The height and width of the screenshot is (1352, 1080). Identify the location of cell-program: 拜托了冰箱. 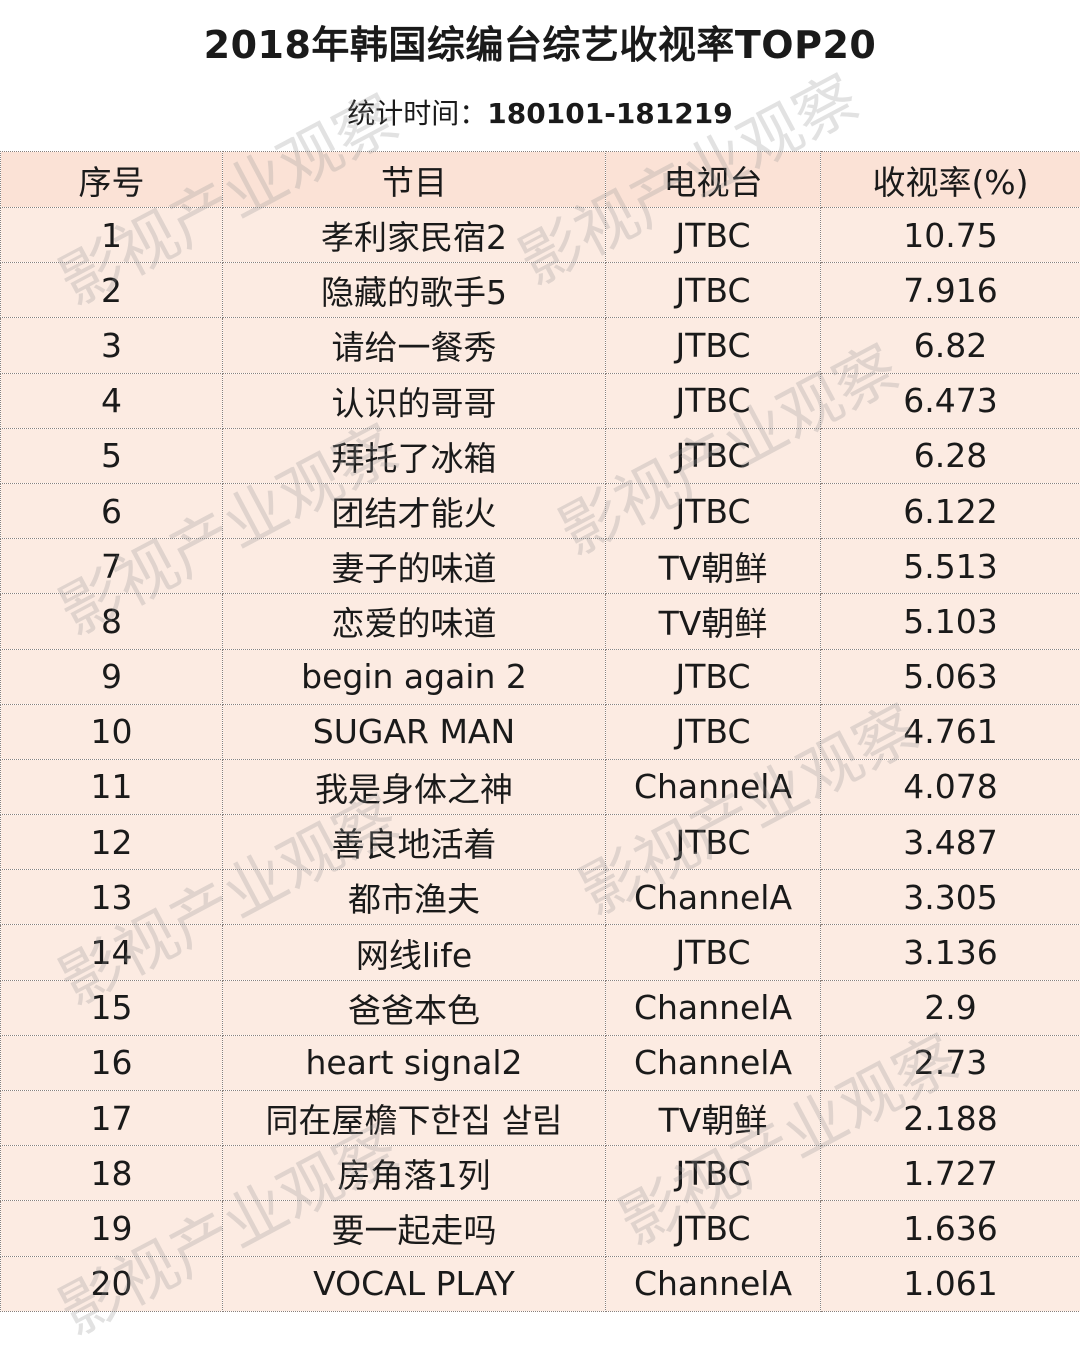
(414, 455).